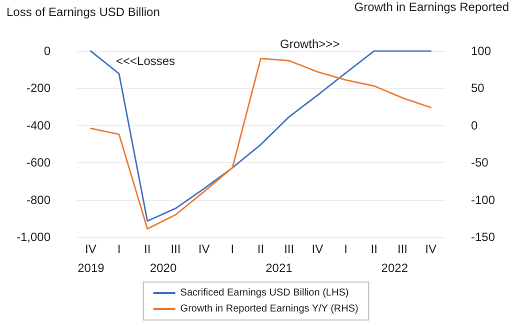  What do you see at coordinates (483, 237) in the screenshot?
I see `y2-tick-label: -150` at bounding box center [483, 237].